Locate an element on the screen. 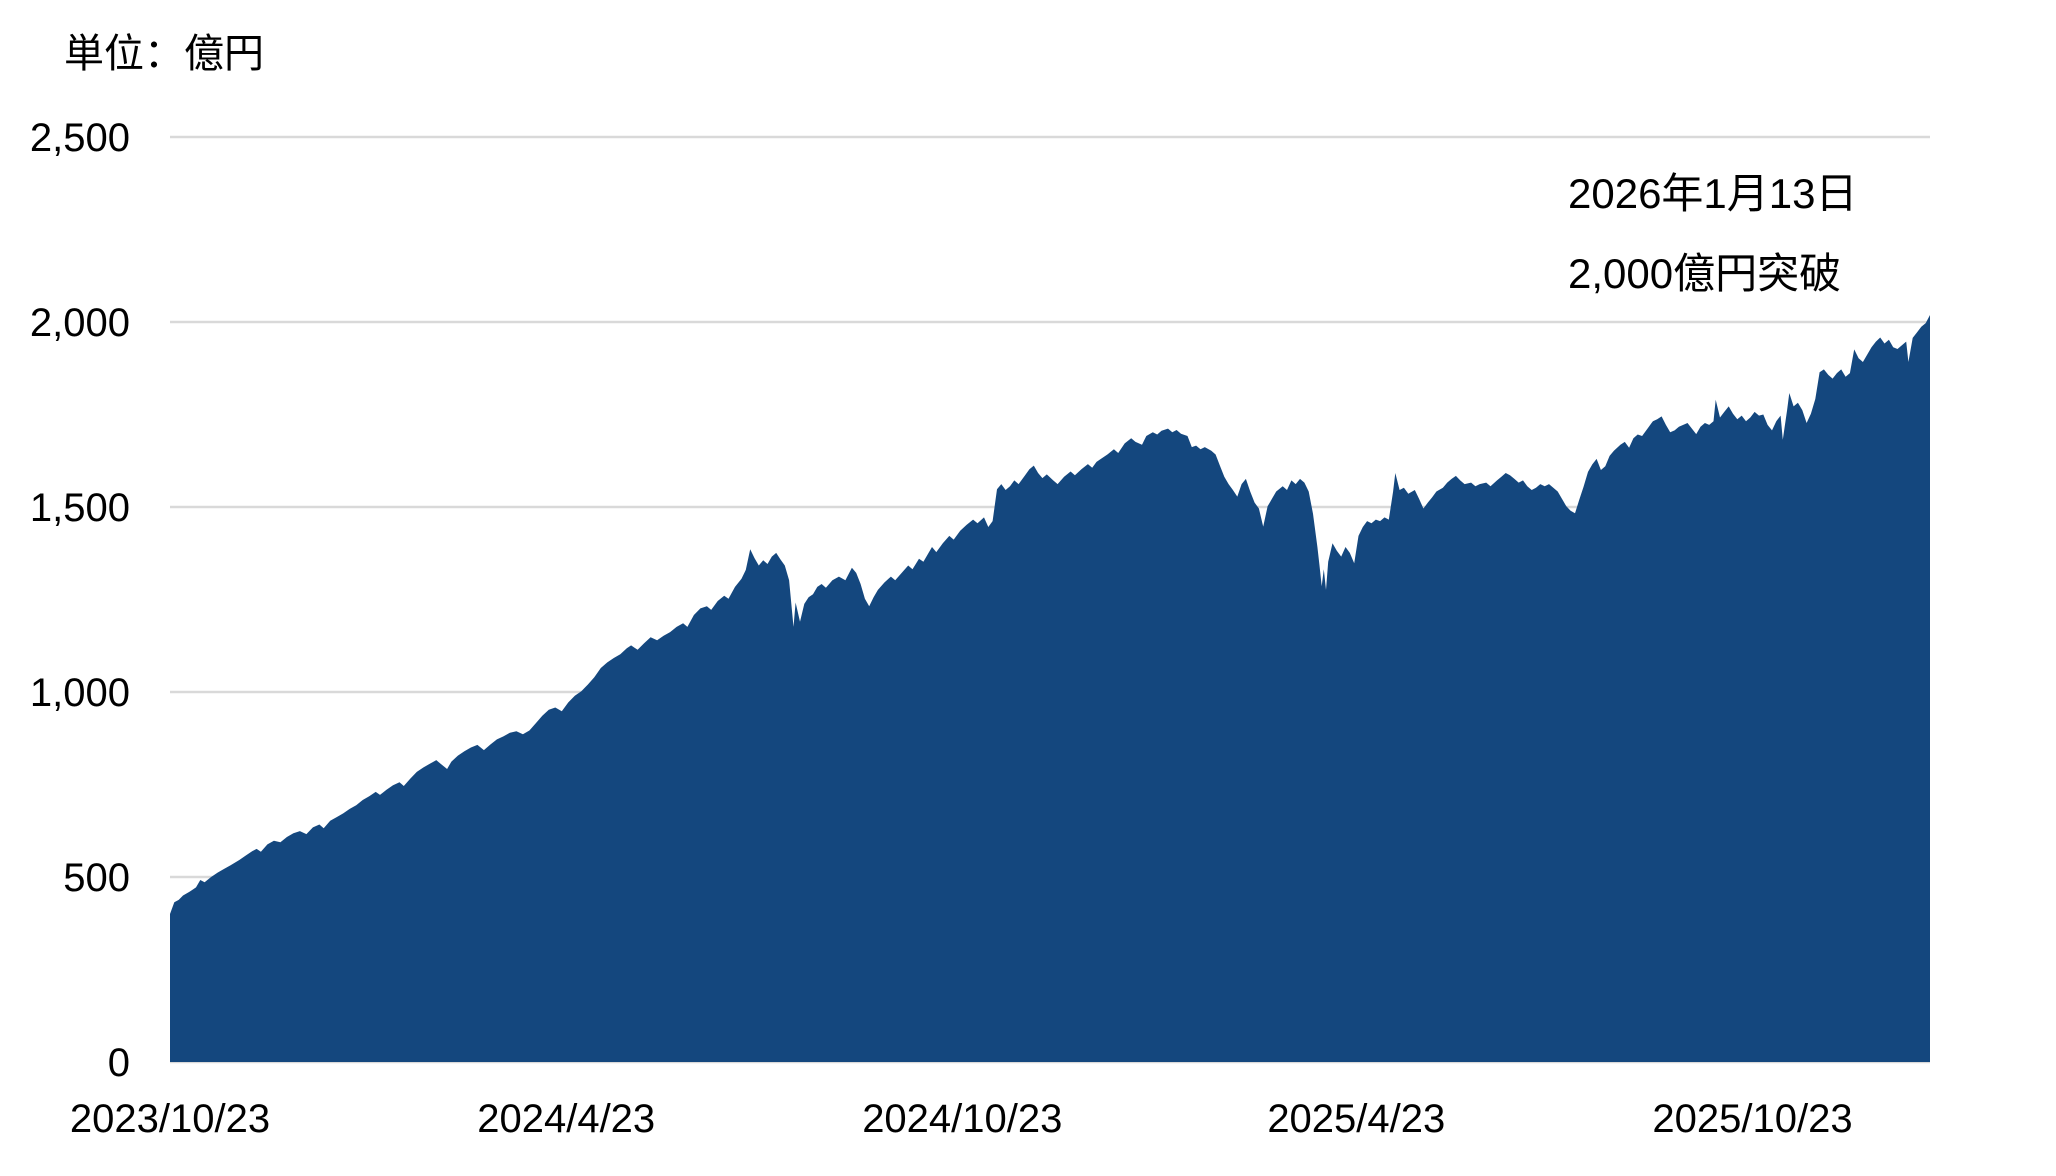 The image size is (2056, 1176). y-axis-label: 0 is located at coordinates (119, 1063).